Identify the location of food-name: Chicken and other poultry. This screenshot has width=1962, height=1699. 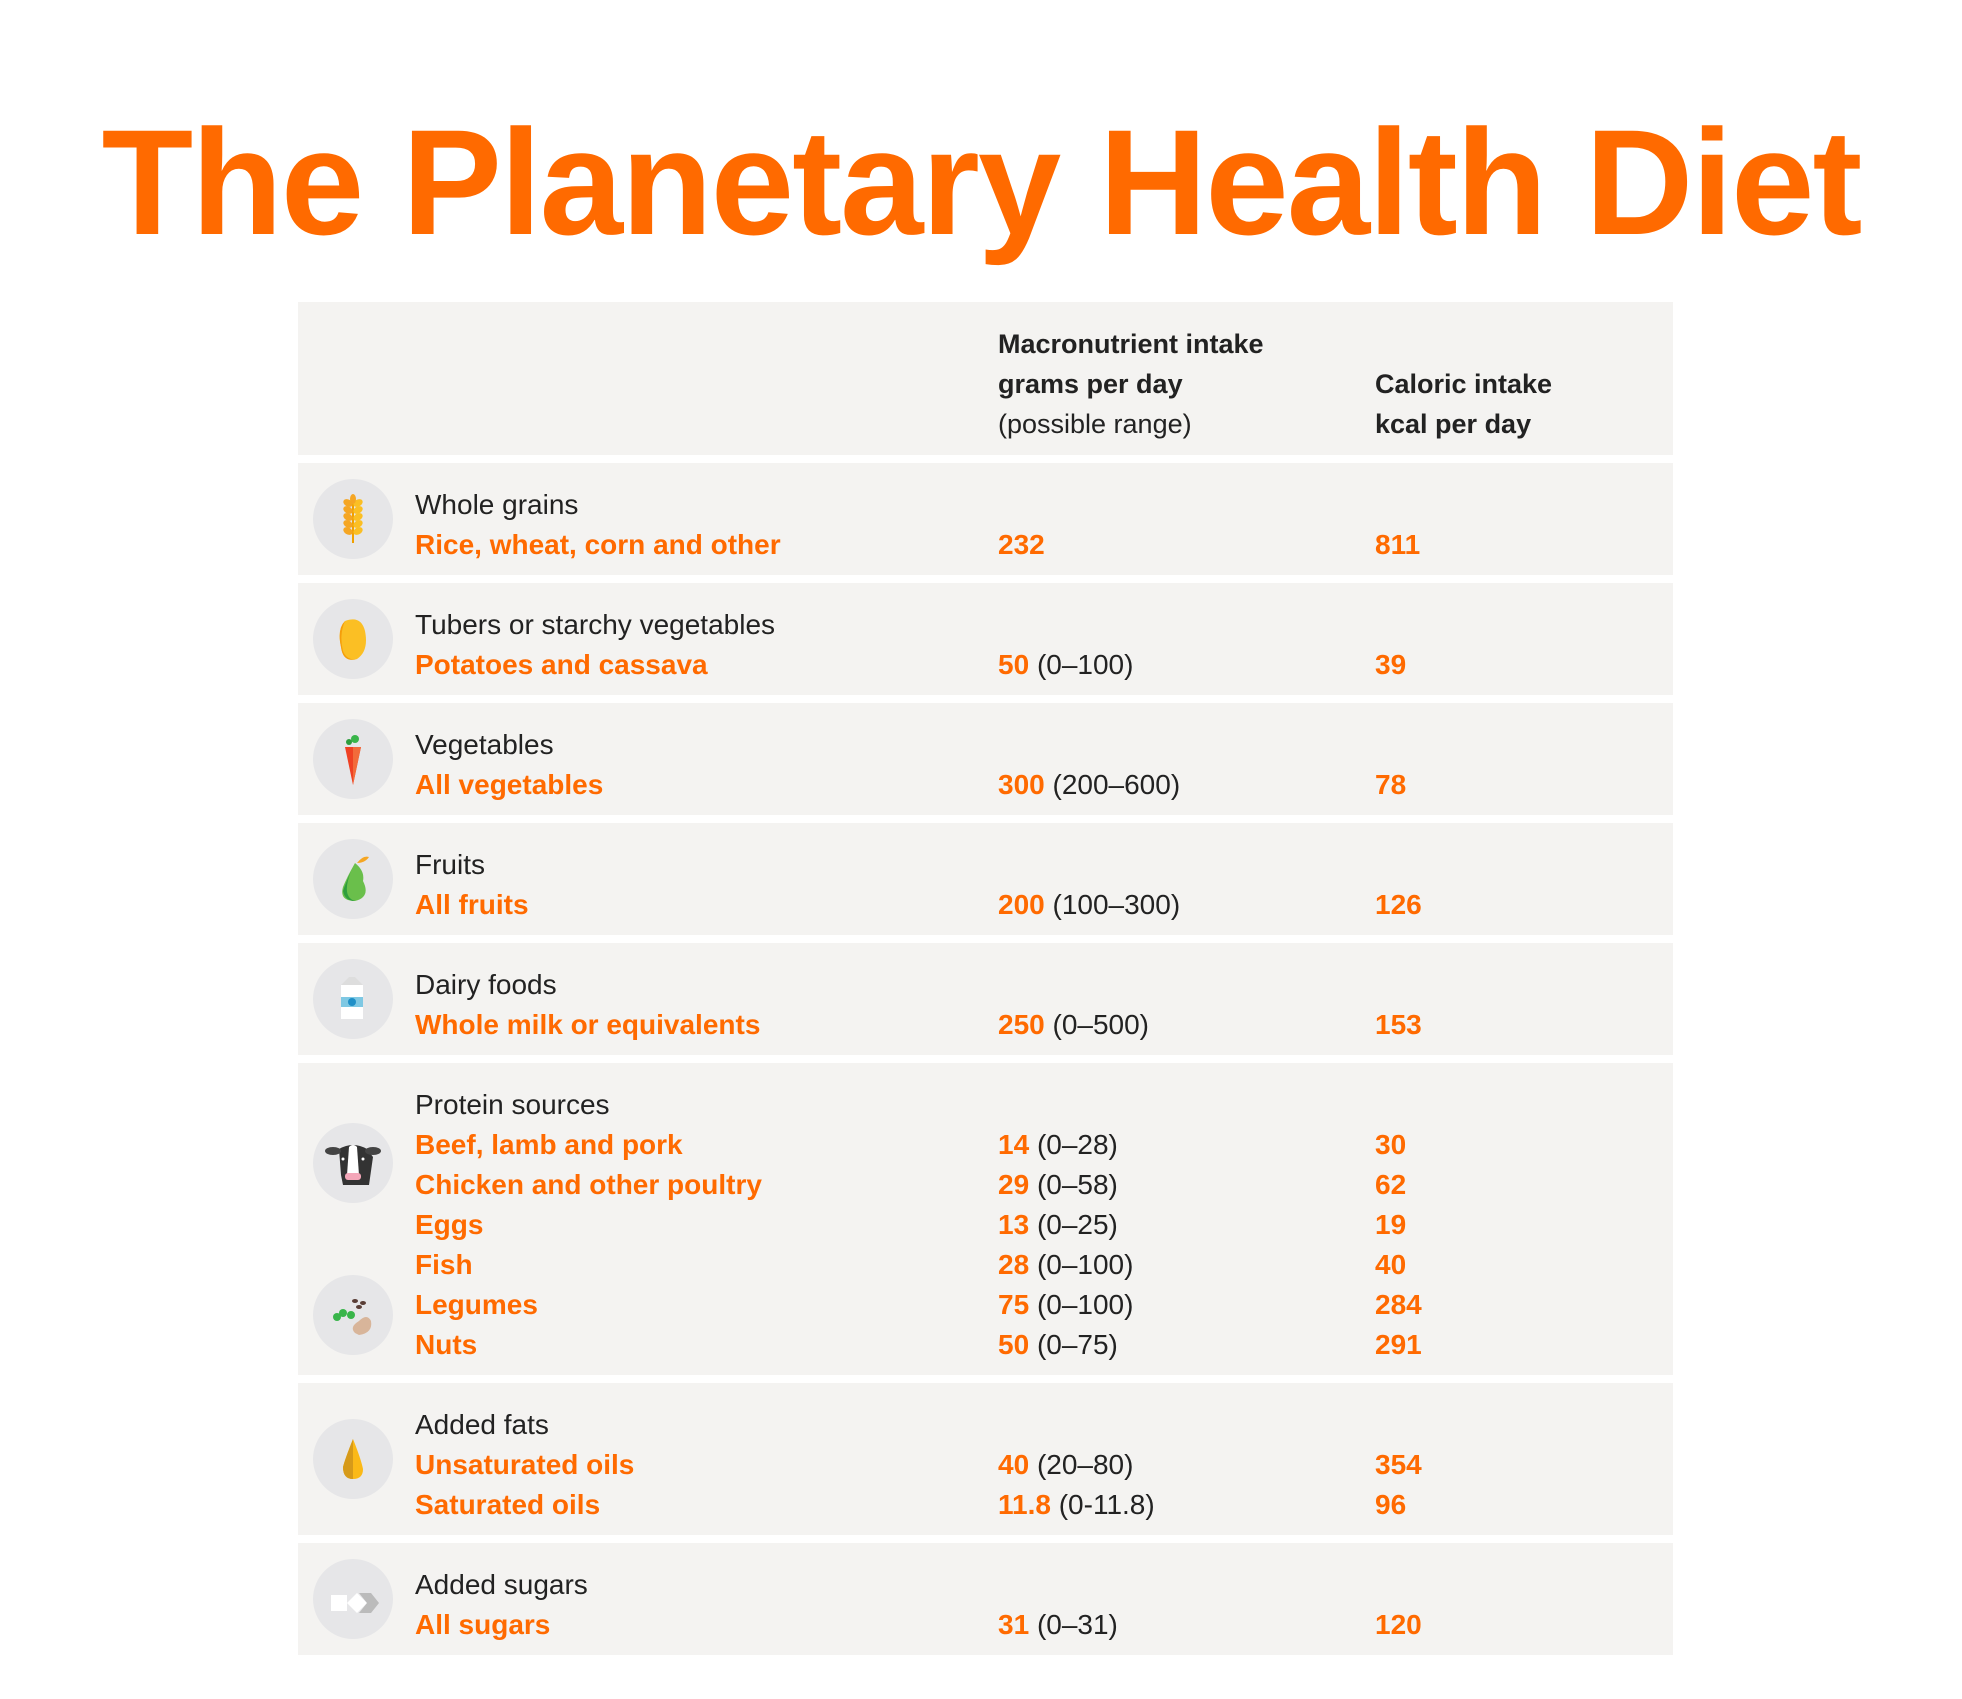
(588, 1184).